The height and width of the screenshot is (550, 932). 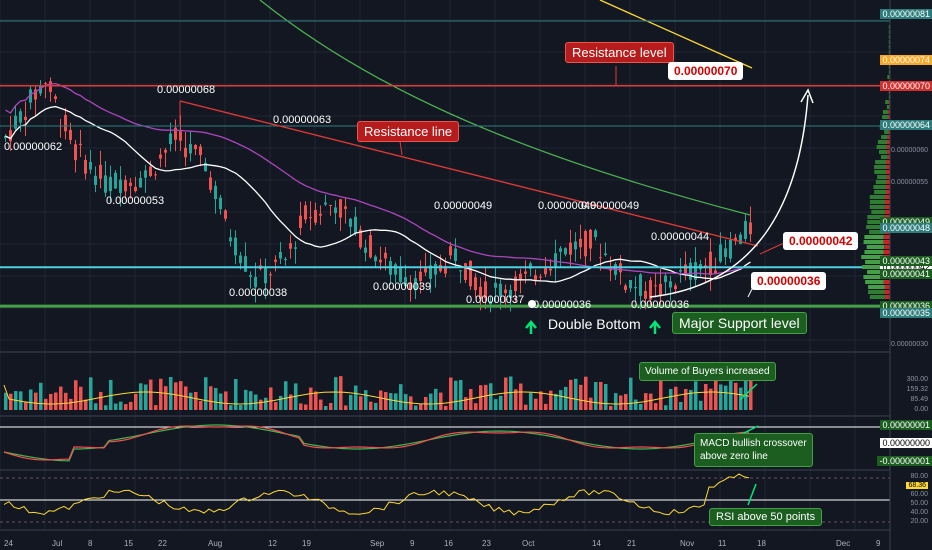 I want to click on rsi-axis-label: 80.00, so click(x=919, y=476).